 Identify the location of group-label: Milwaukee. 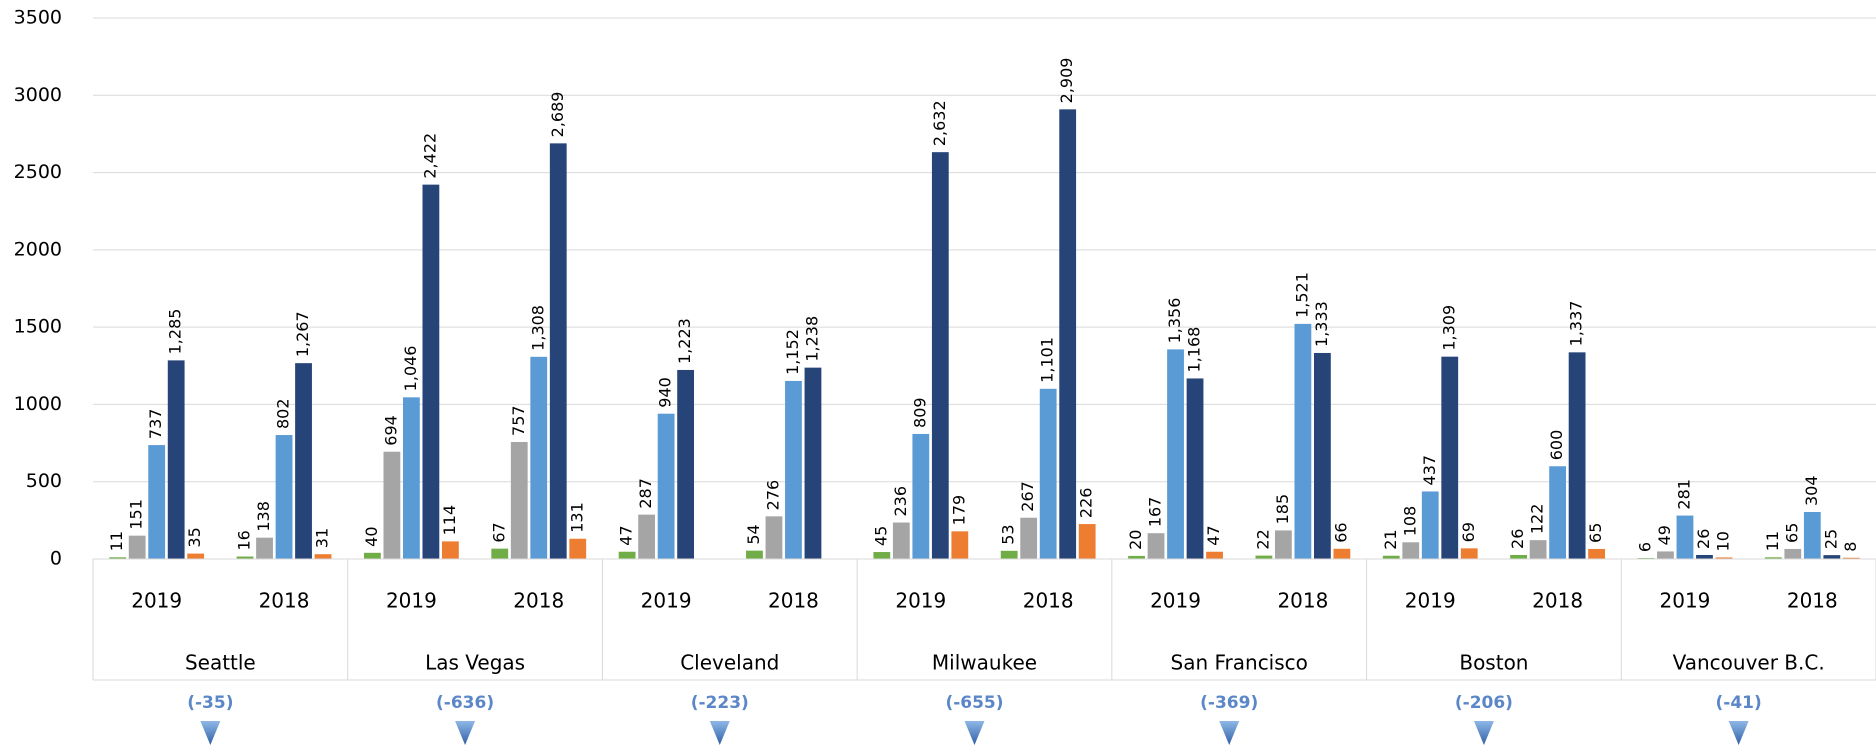
(984, 663).